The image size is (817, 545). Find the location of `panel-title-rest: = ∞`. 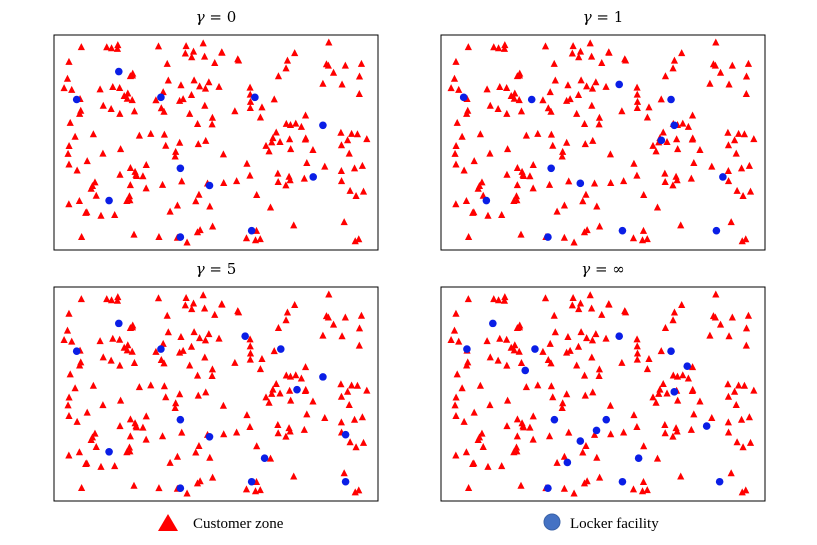

panel-title-rest: = ∞ is located at coordinates (607, 269).